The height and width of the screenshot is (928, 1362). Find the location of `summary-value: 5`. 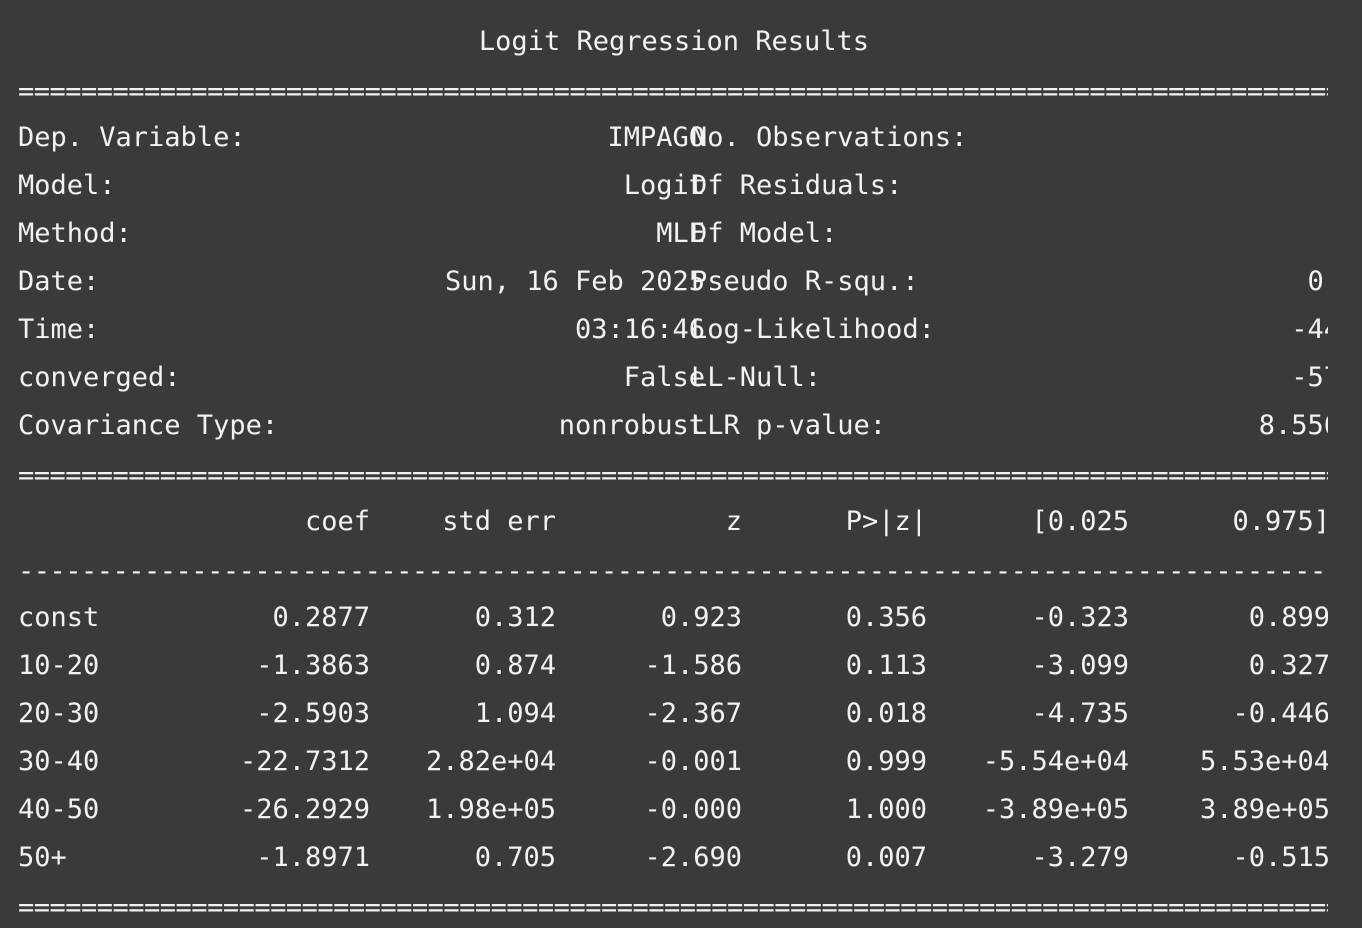

summary-value: 5 is located at coordinates (1166, 234).